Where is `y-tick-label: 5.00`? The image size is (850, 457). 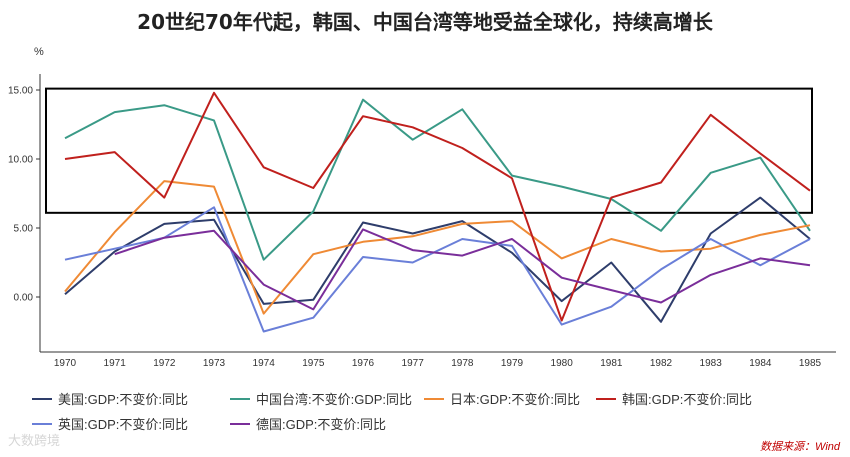
y-tick-label: 5.00 is located at coordinates (24, 229).